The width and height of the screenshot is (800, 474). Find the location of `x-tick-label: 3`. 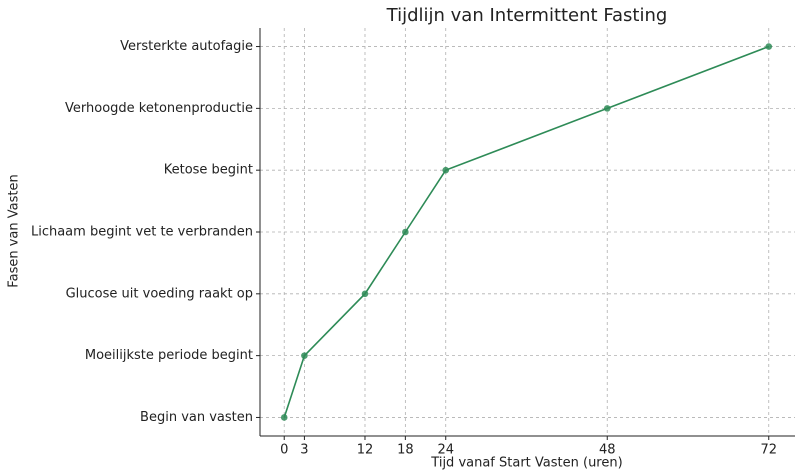

x-tick-label: 3 is located at coordinates (304, 450).